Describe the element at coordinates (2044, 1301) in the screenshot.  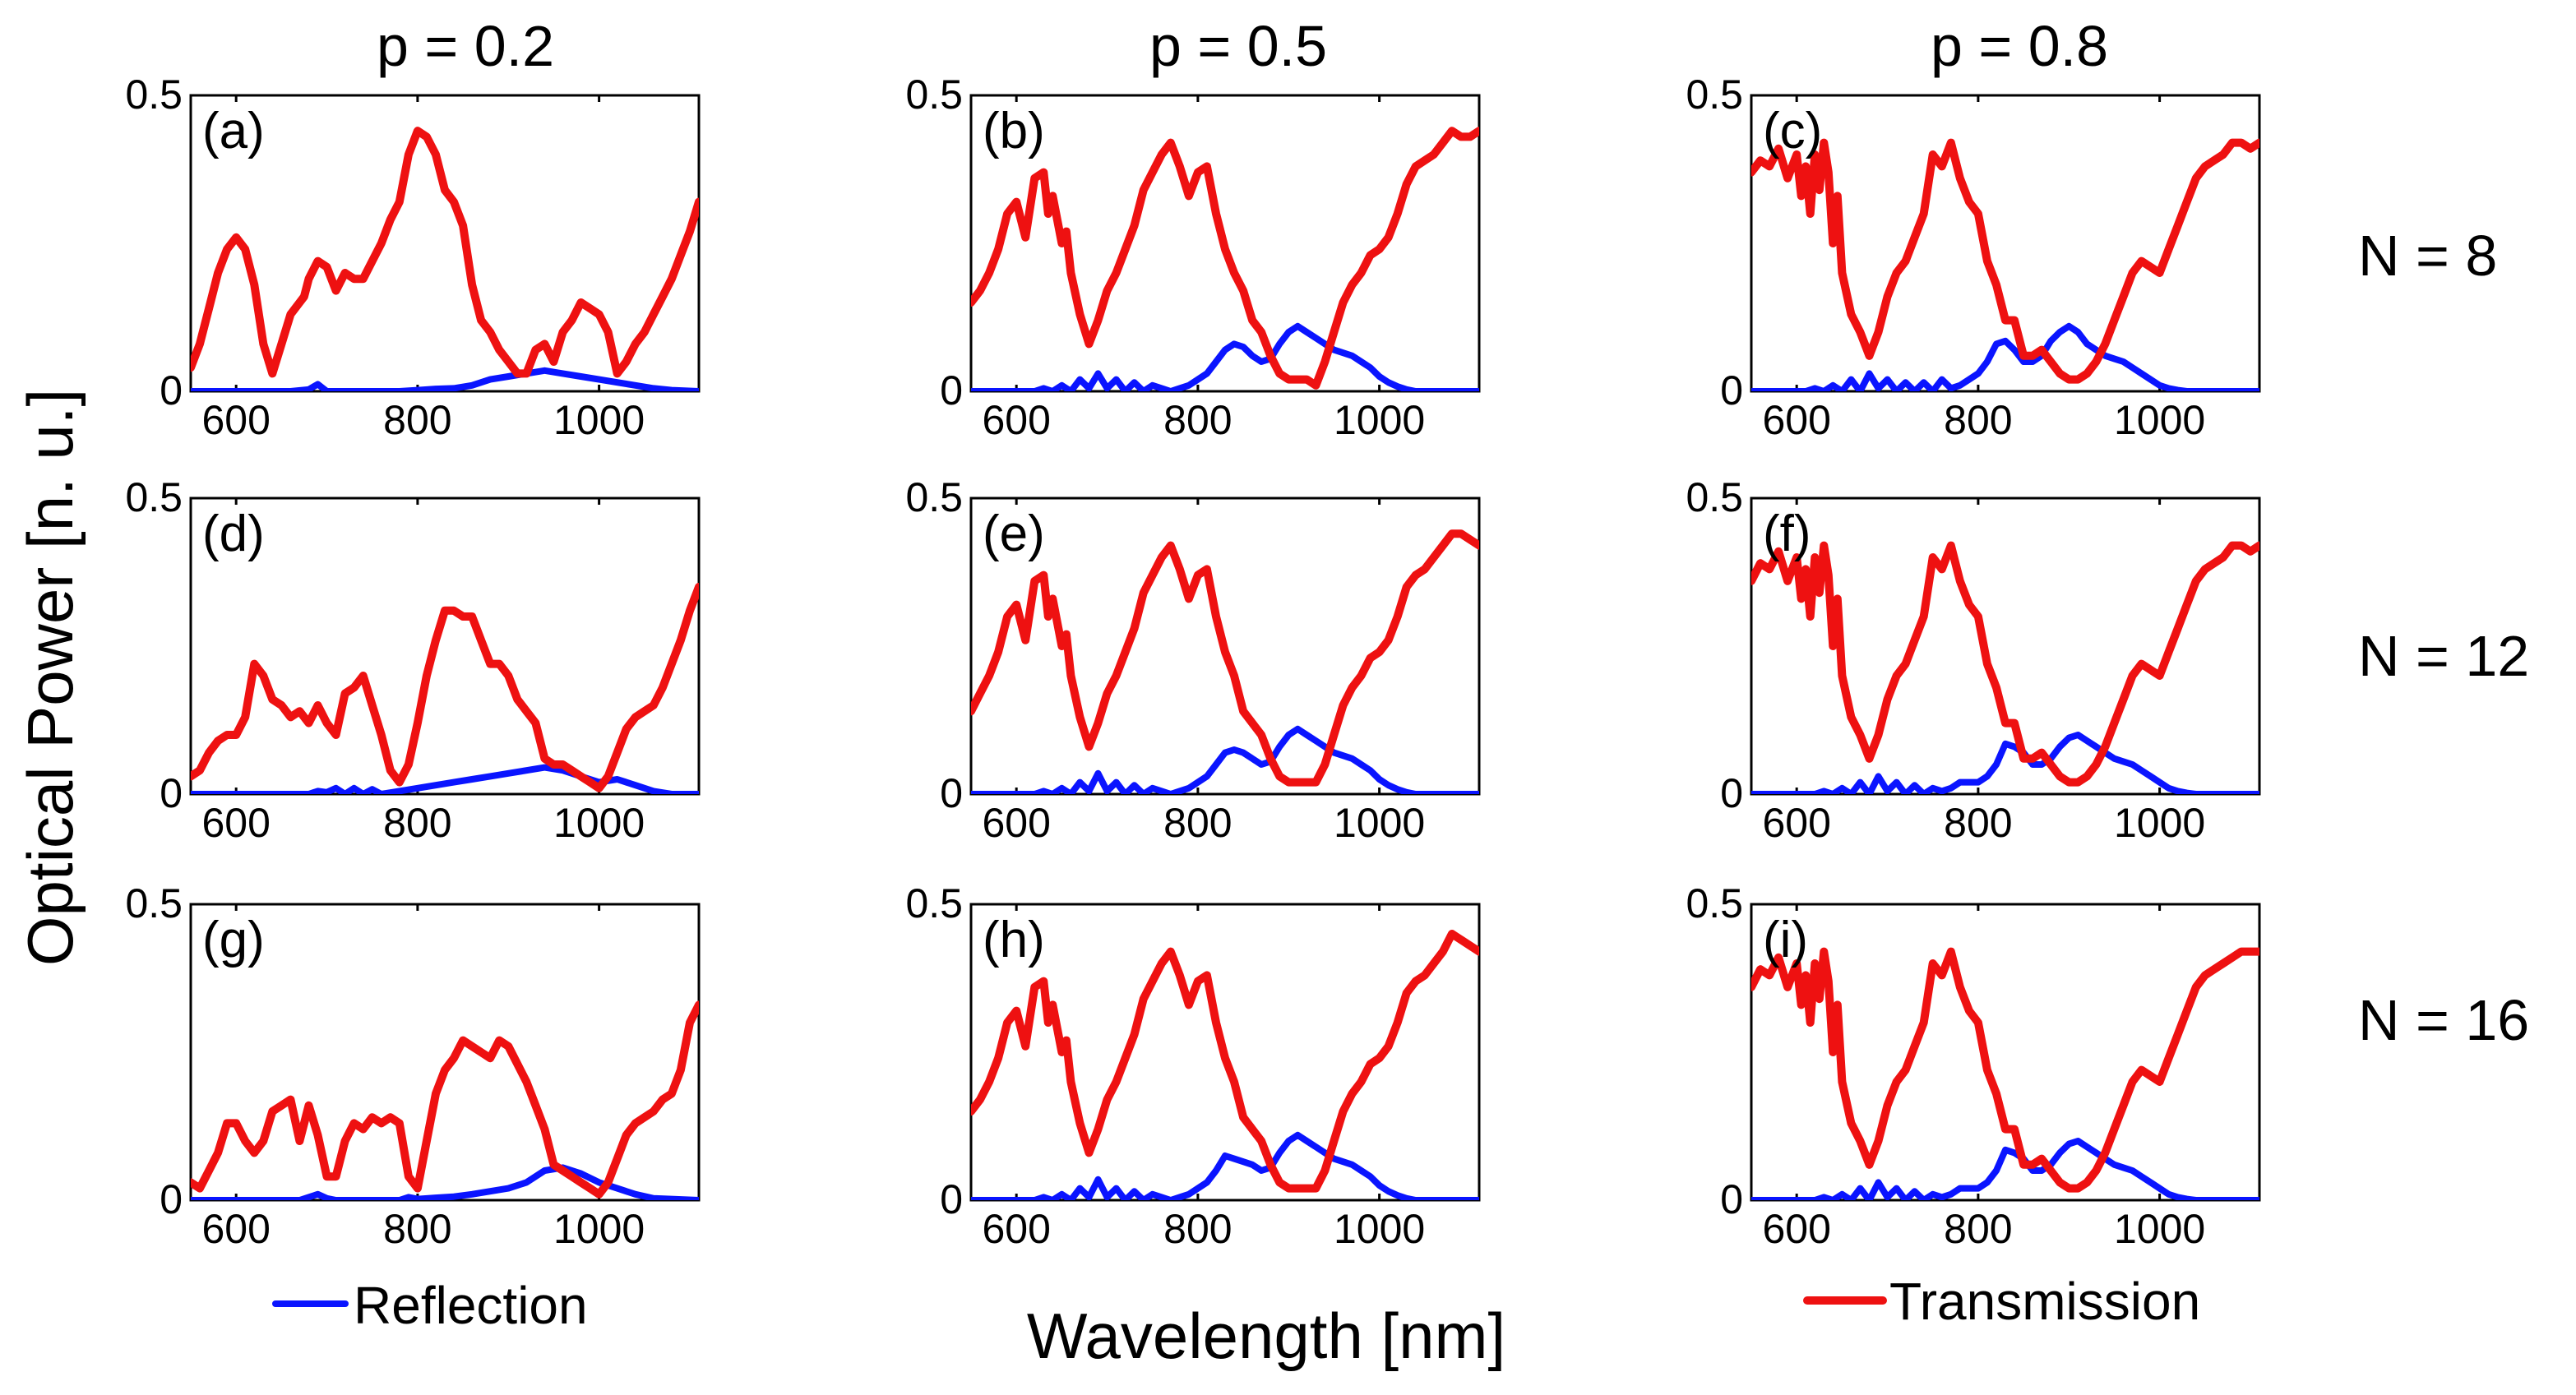
I see `legend-transmission-label: Transmission` at that location.